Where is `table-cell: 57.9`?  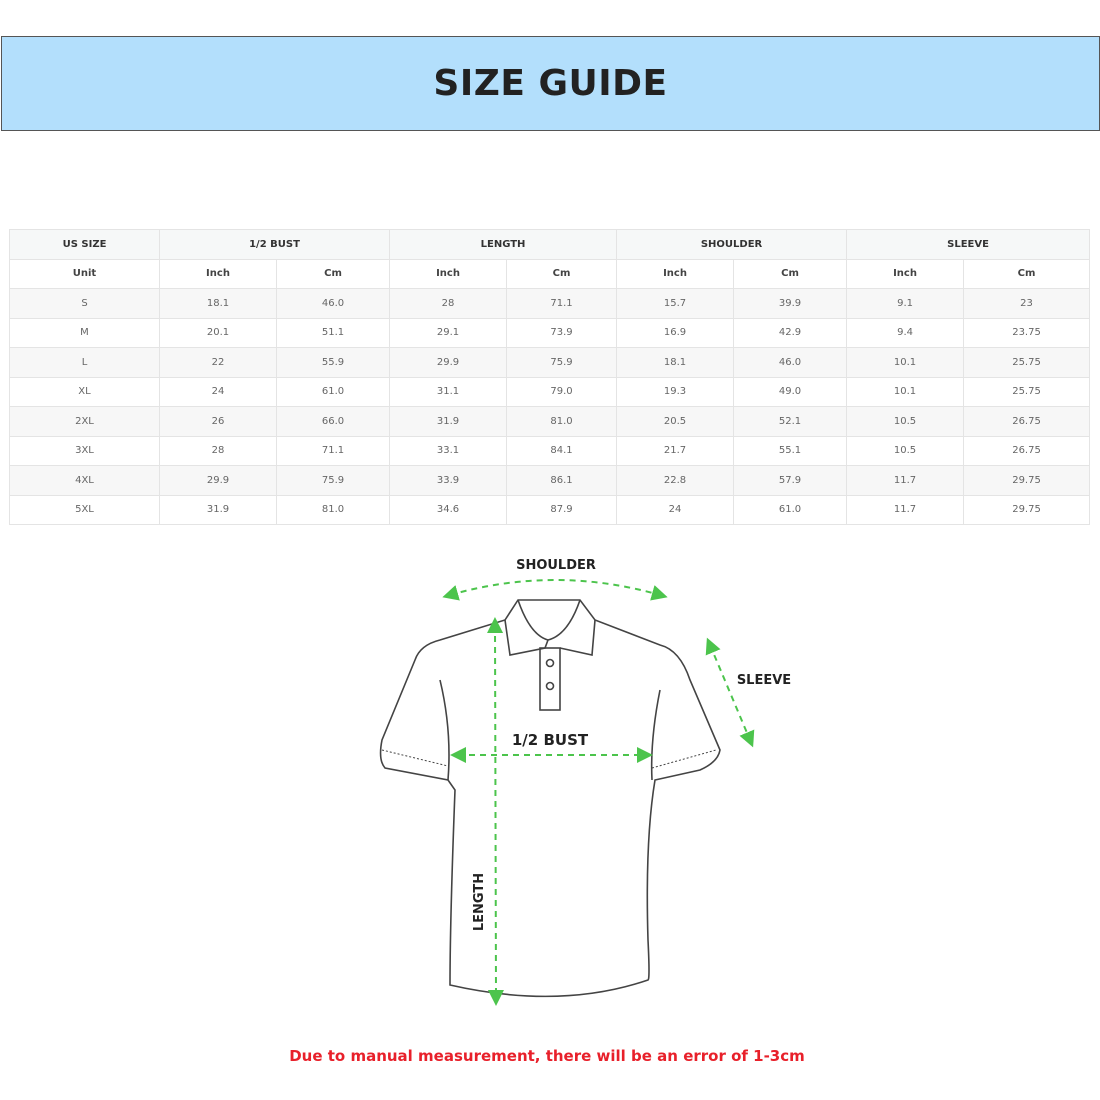 table-cell: 57.9 is located at coordinates (790, 480).